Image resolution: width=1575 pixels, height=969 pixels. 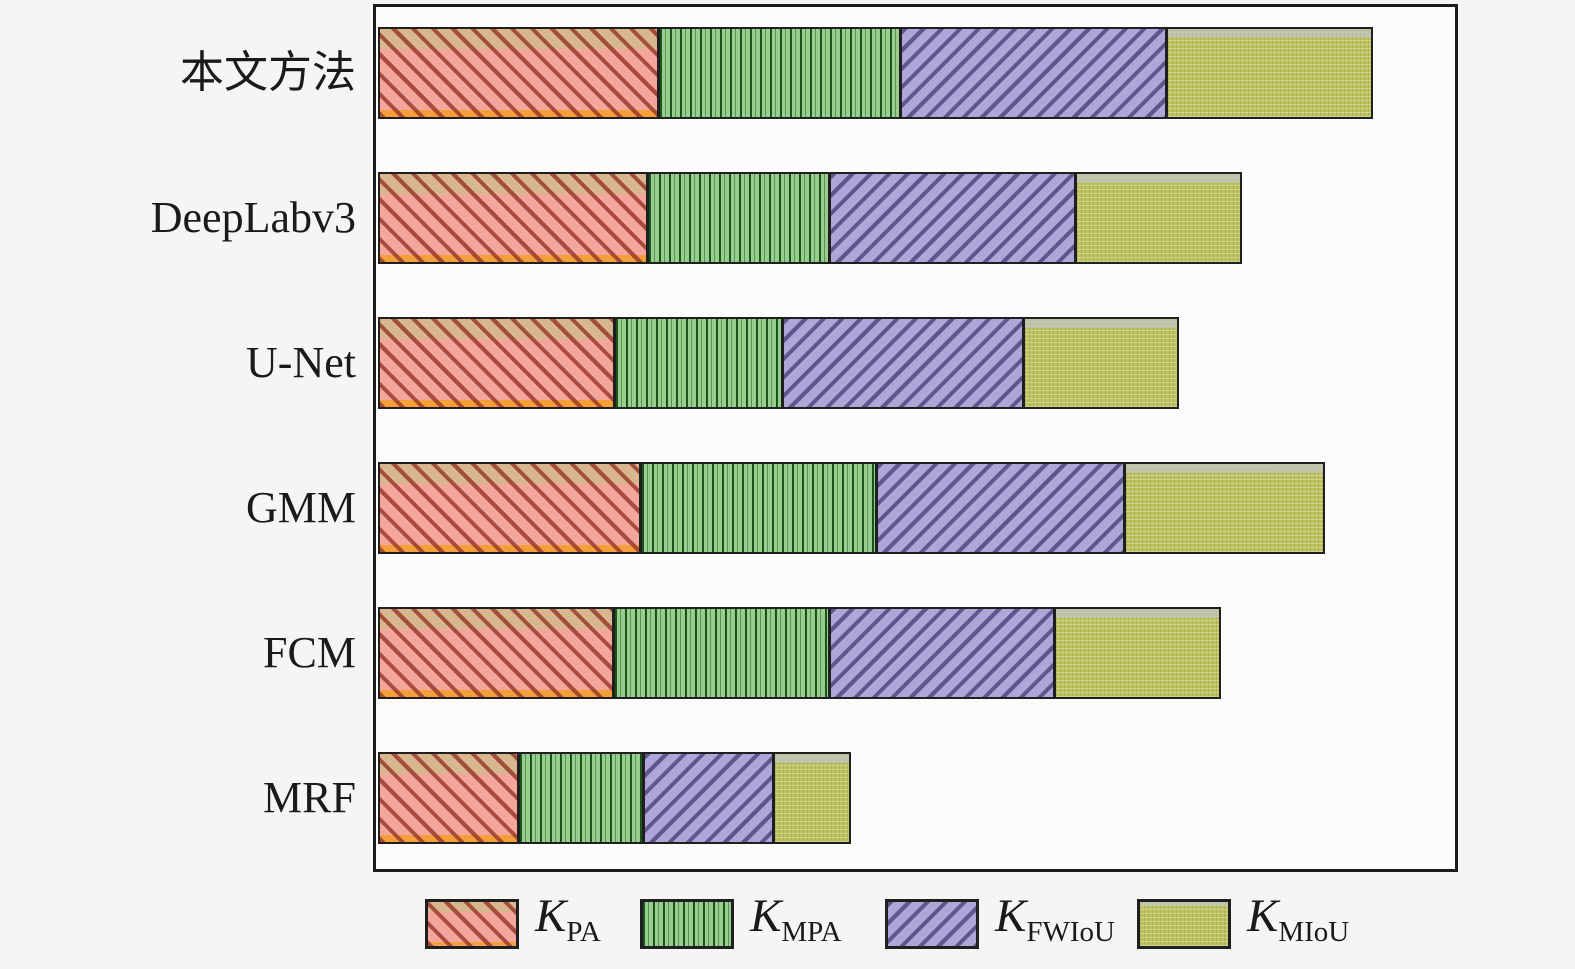 I want to click on category-label-2: DeepLabv3, so click(x=253, y=217).